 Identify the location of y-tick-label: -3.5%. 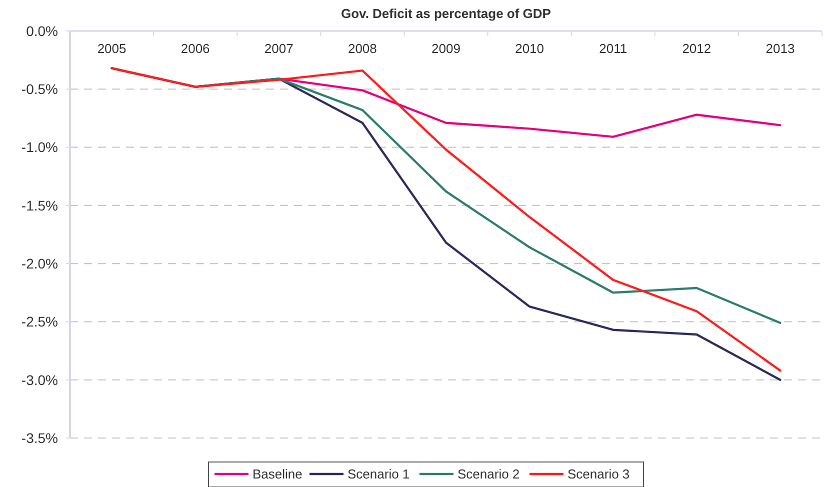
(39, 438).